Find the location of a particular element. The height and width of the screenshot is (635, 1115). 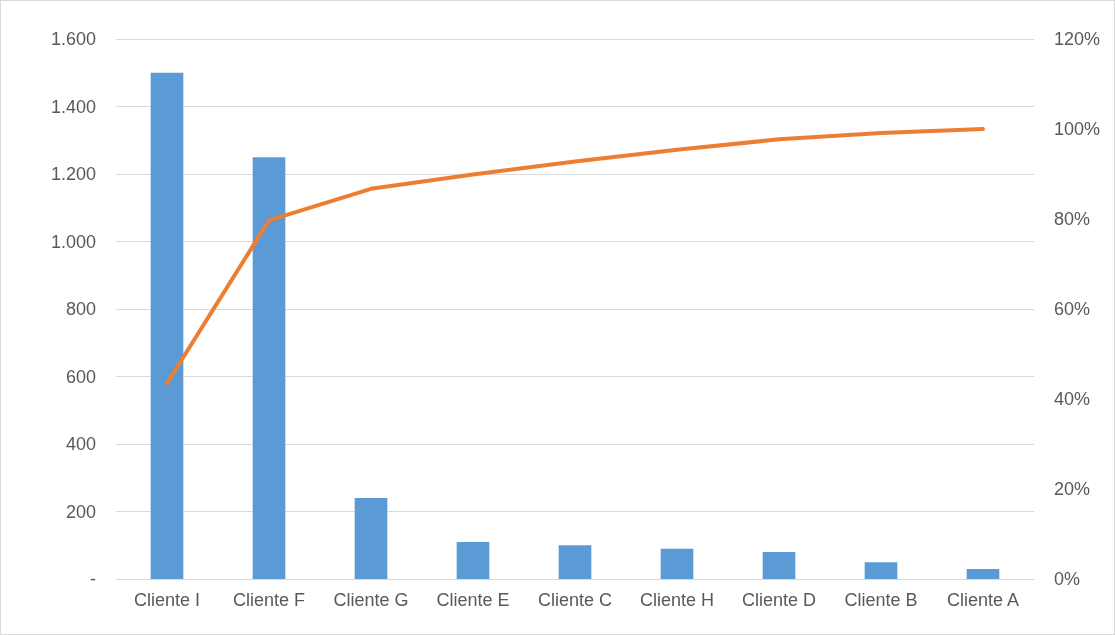

y-tick-label: 1.400 is located at coordinates (73, 106).